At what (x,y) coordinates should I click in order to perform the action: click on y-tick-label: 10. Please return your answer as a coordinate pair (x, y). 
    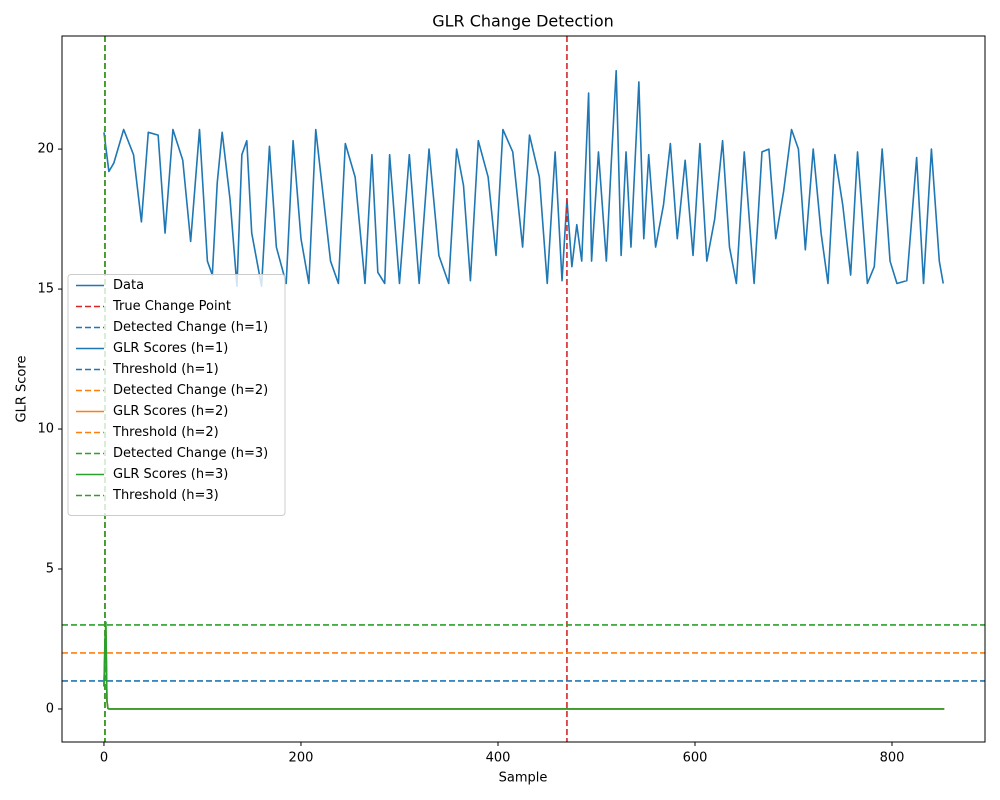
    Looking at the image, I should click on (45, 429).